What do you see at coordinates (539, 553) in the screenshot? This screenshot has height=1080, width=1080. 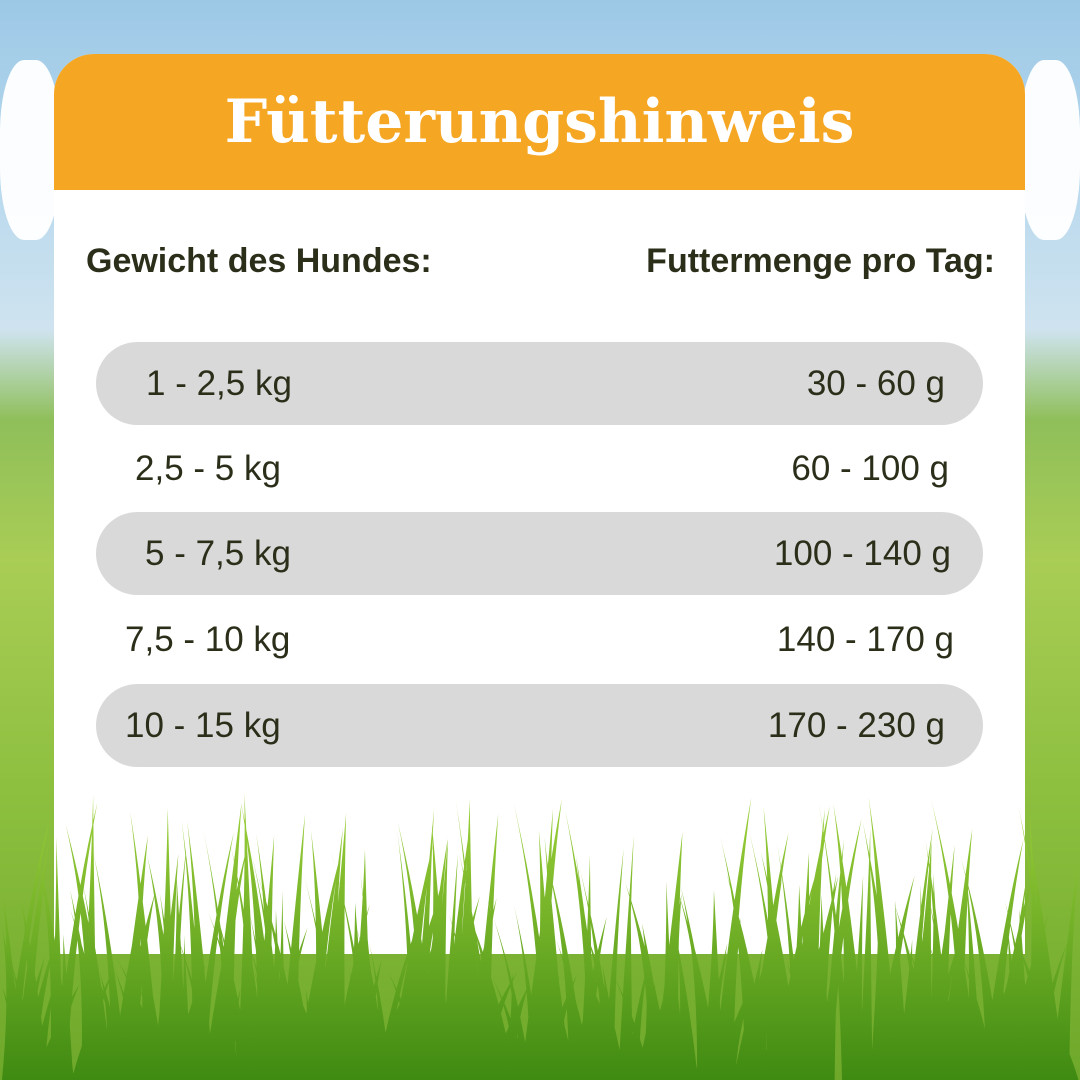 I see `table-row: 5 - 7,5 kg 100 - 140 g` at bounding box center [539, 553].